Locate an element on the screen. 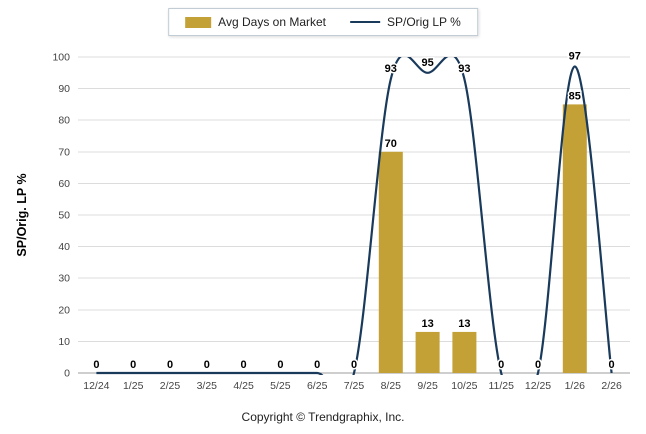 The image size is (646, 434). legend: Avg Days on Market SP/Orig LP % is located at coordinates (323, 22).